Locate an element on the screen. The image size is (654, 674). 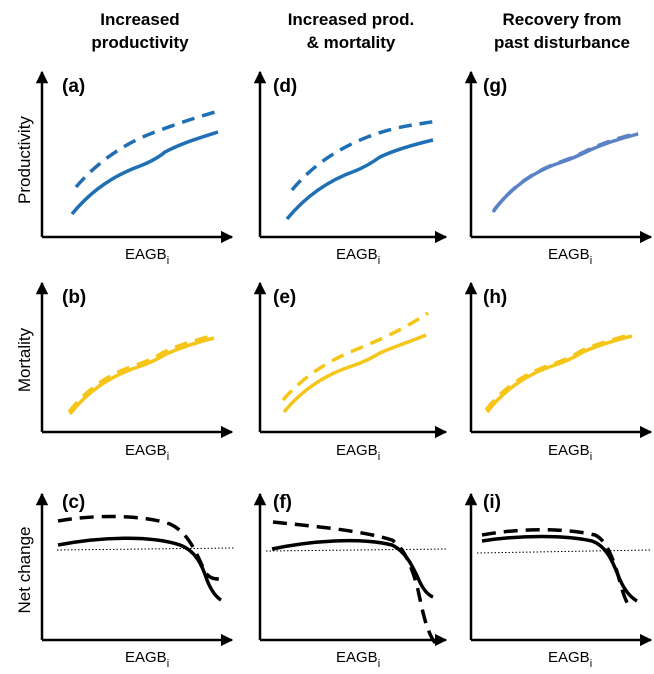
panel-label-i: (i) is located at coordinates (492, 502).